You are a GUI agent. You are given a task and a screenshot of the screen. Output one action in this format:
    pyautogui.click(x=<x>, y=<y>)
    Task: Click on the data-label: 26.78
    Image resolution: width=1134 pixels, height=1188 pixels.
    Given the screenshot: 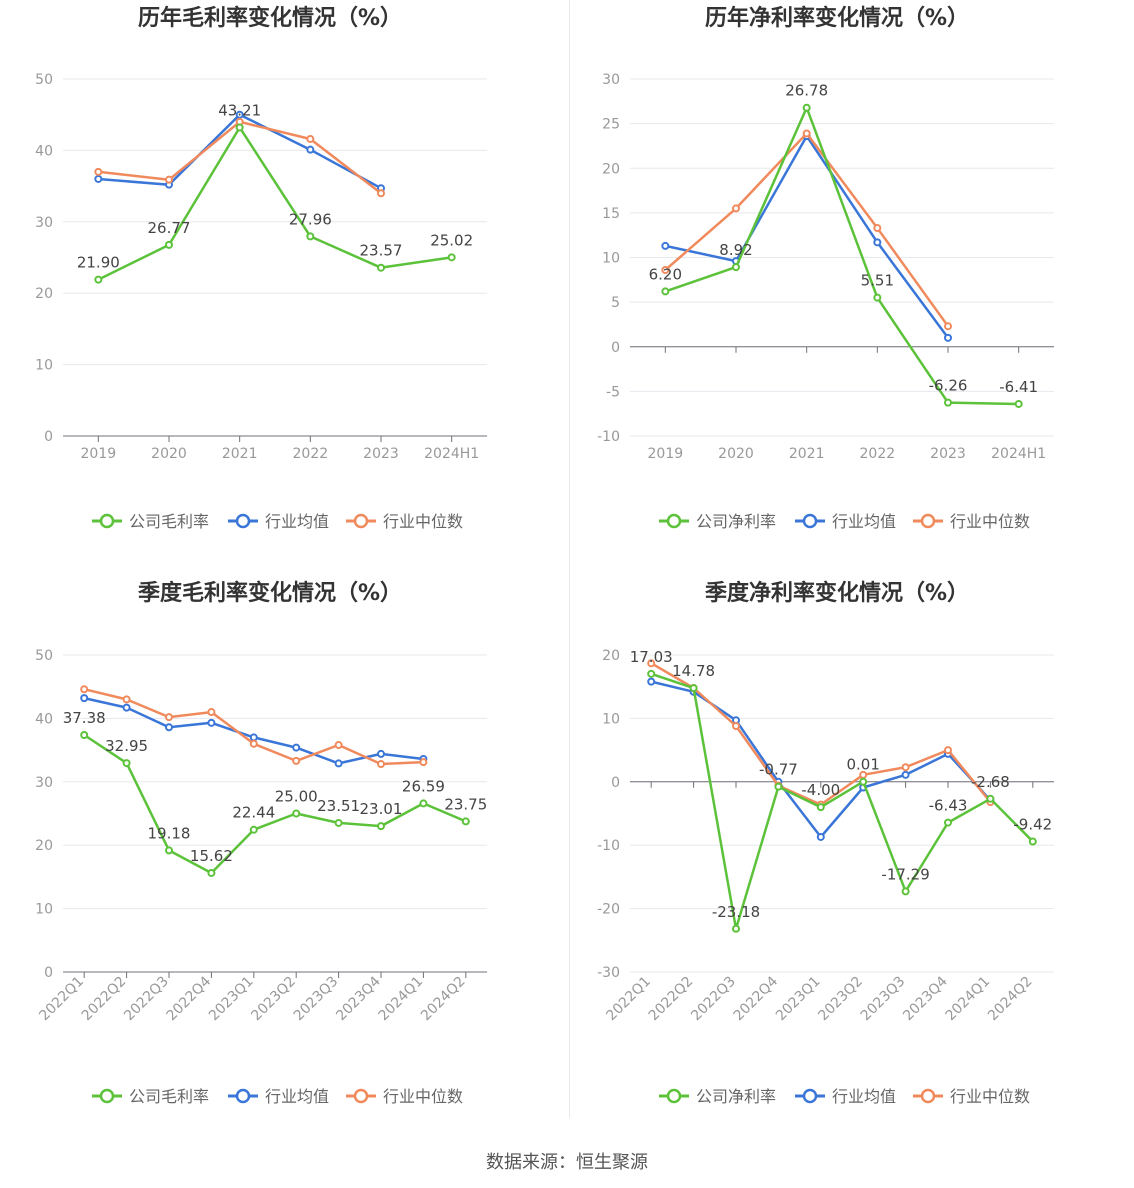 What is the action you would take?
    pyautogui.click(x=806, y=91)
    